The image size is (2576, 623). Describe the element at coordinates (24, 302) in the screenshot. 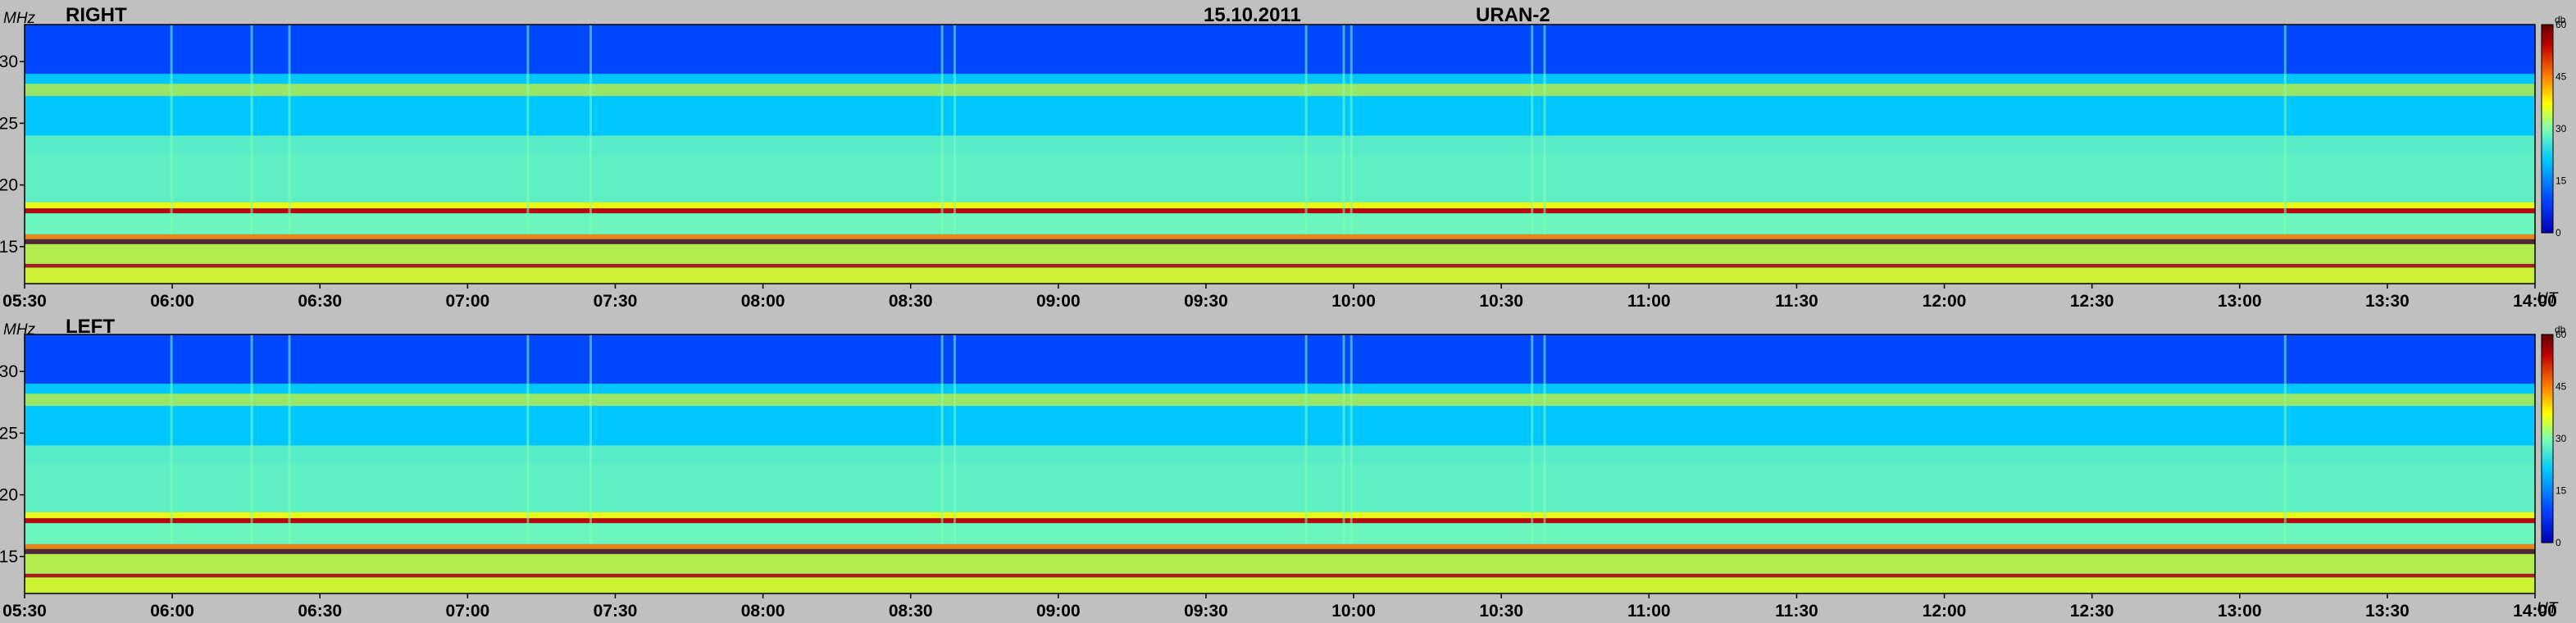

I see `x-tick-label: 05:30` at that location.